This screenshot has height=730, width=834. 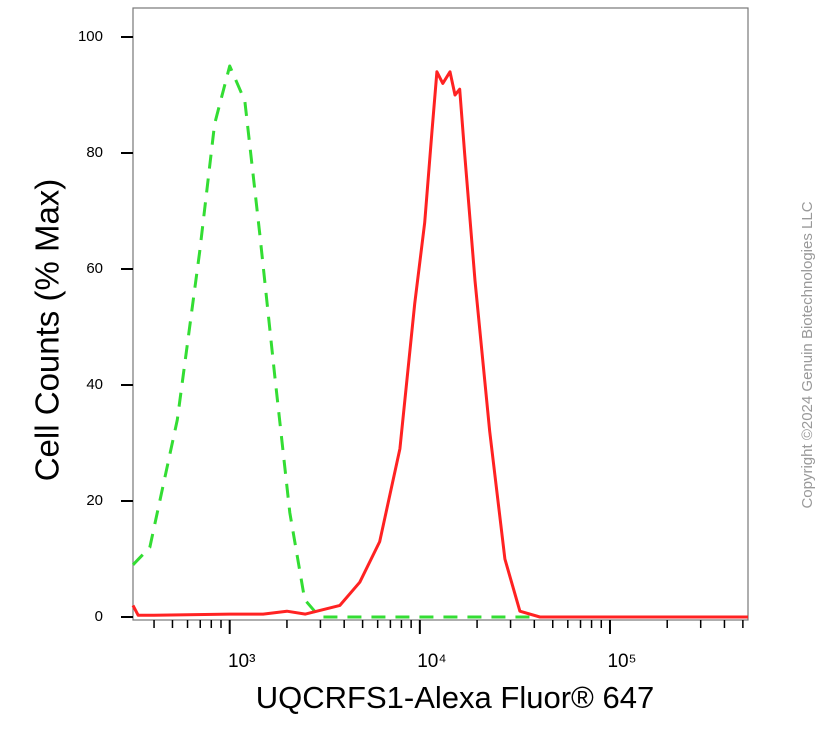 I want to click on y-tick-label: 20, so click(x=94, y=500).